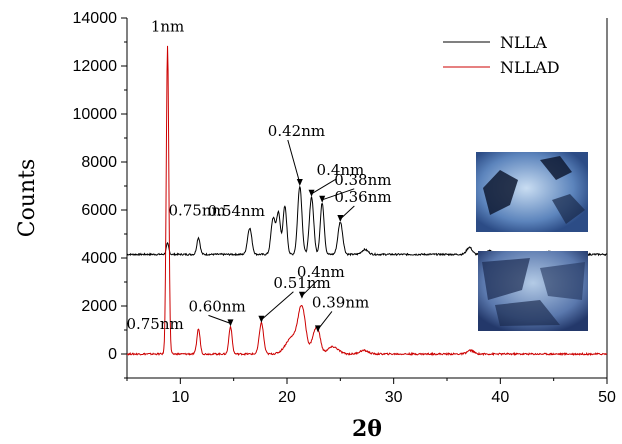 Image resolution: width=622 pixels, height=444 pixels. What do you see at coordinates (530, 67) in the screenshot?
I see `legend-label-nllad: NLLAD` at bounding box center [530, 67].